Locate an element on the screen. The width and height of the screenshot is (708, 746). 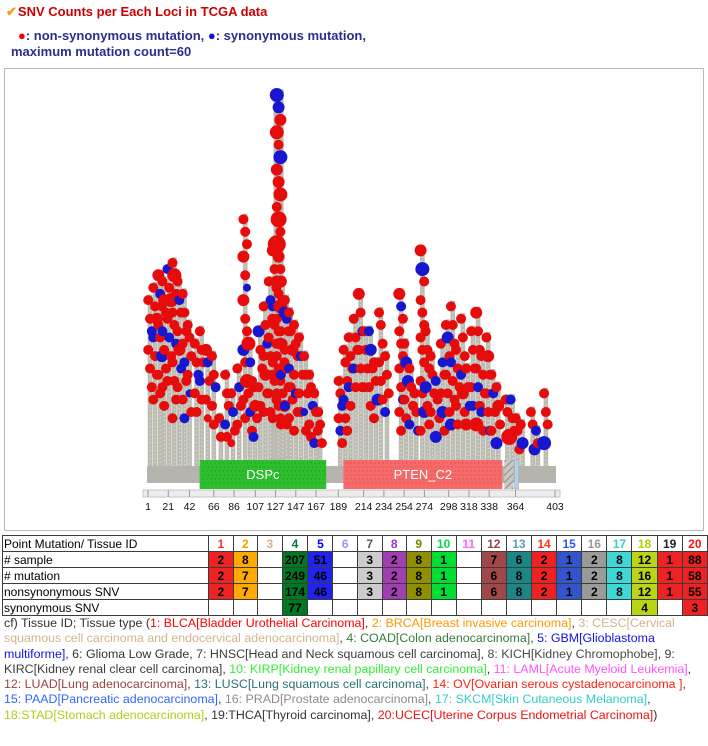
synonymous-label: : synonymous mutation, is located at coordinates (290, 35).